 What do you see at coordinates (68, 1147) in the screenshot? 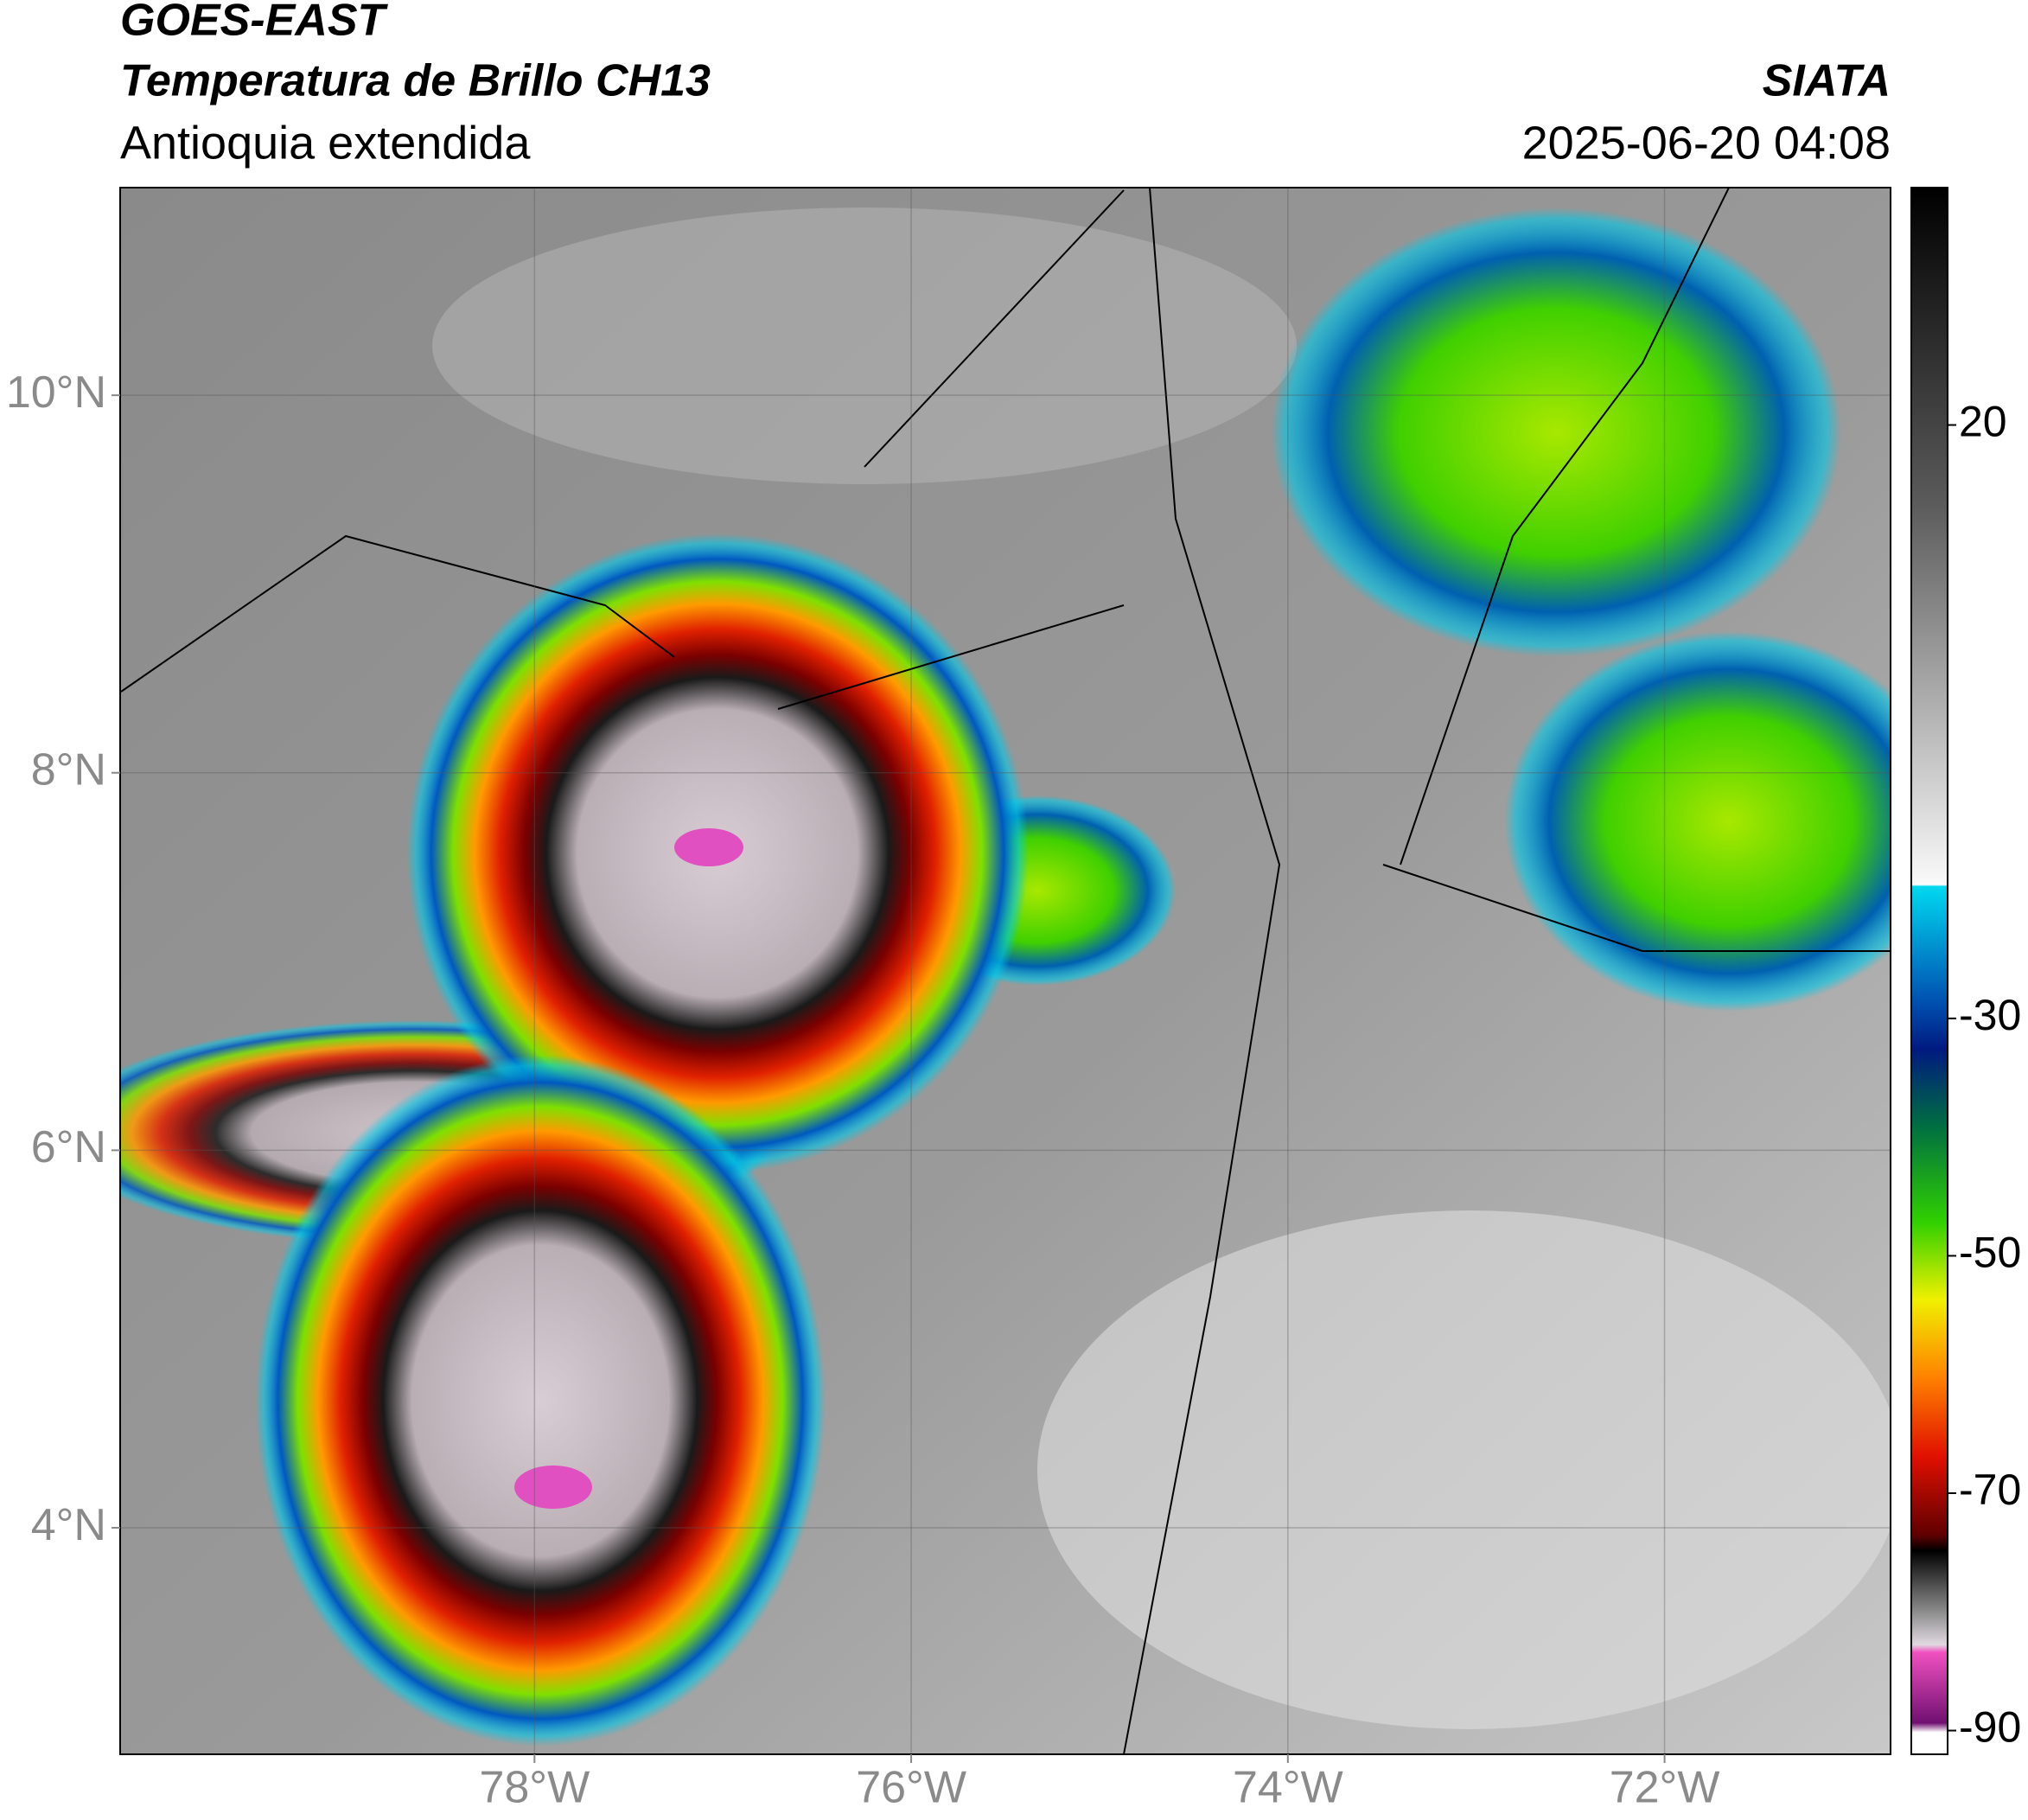
I see `y-tick-label: 6°N` at bounding box center [68, 1147].